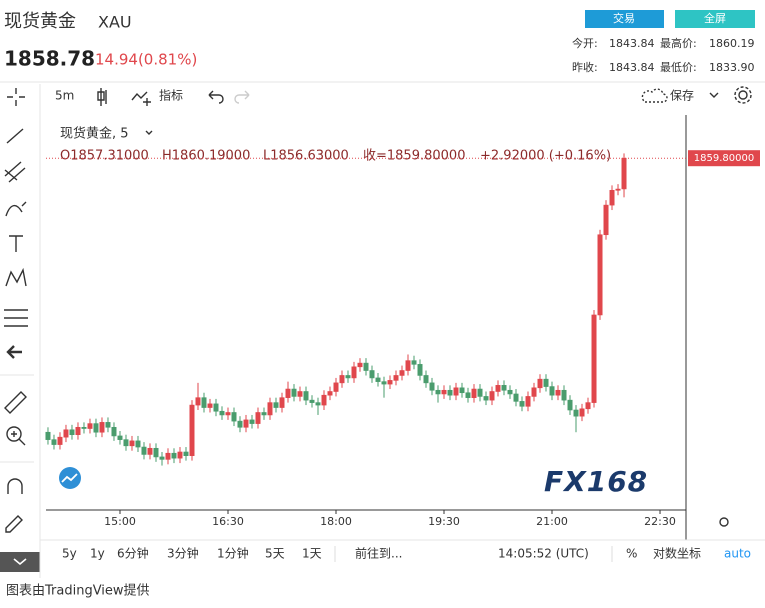 This screenshot has height=608, width=765. Describe the element at coordinates (18, 438) in the screenshot. I see `zoom-tool-plus` at that location.